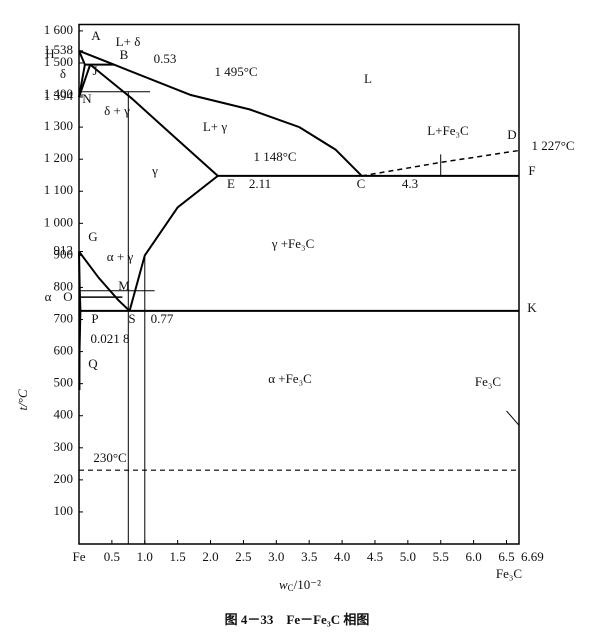  Describe the element at coordinates (178, 556) in the screenshot. I see `x-tick-label: 1.5` at that location.